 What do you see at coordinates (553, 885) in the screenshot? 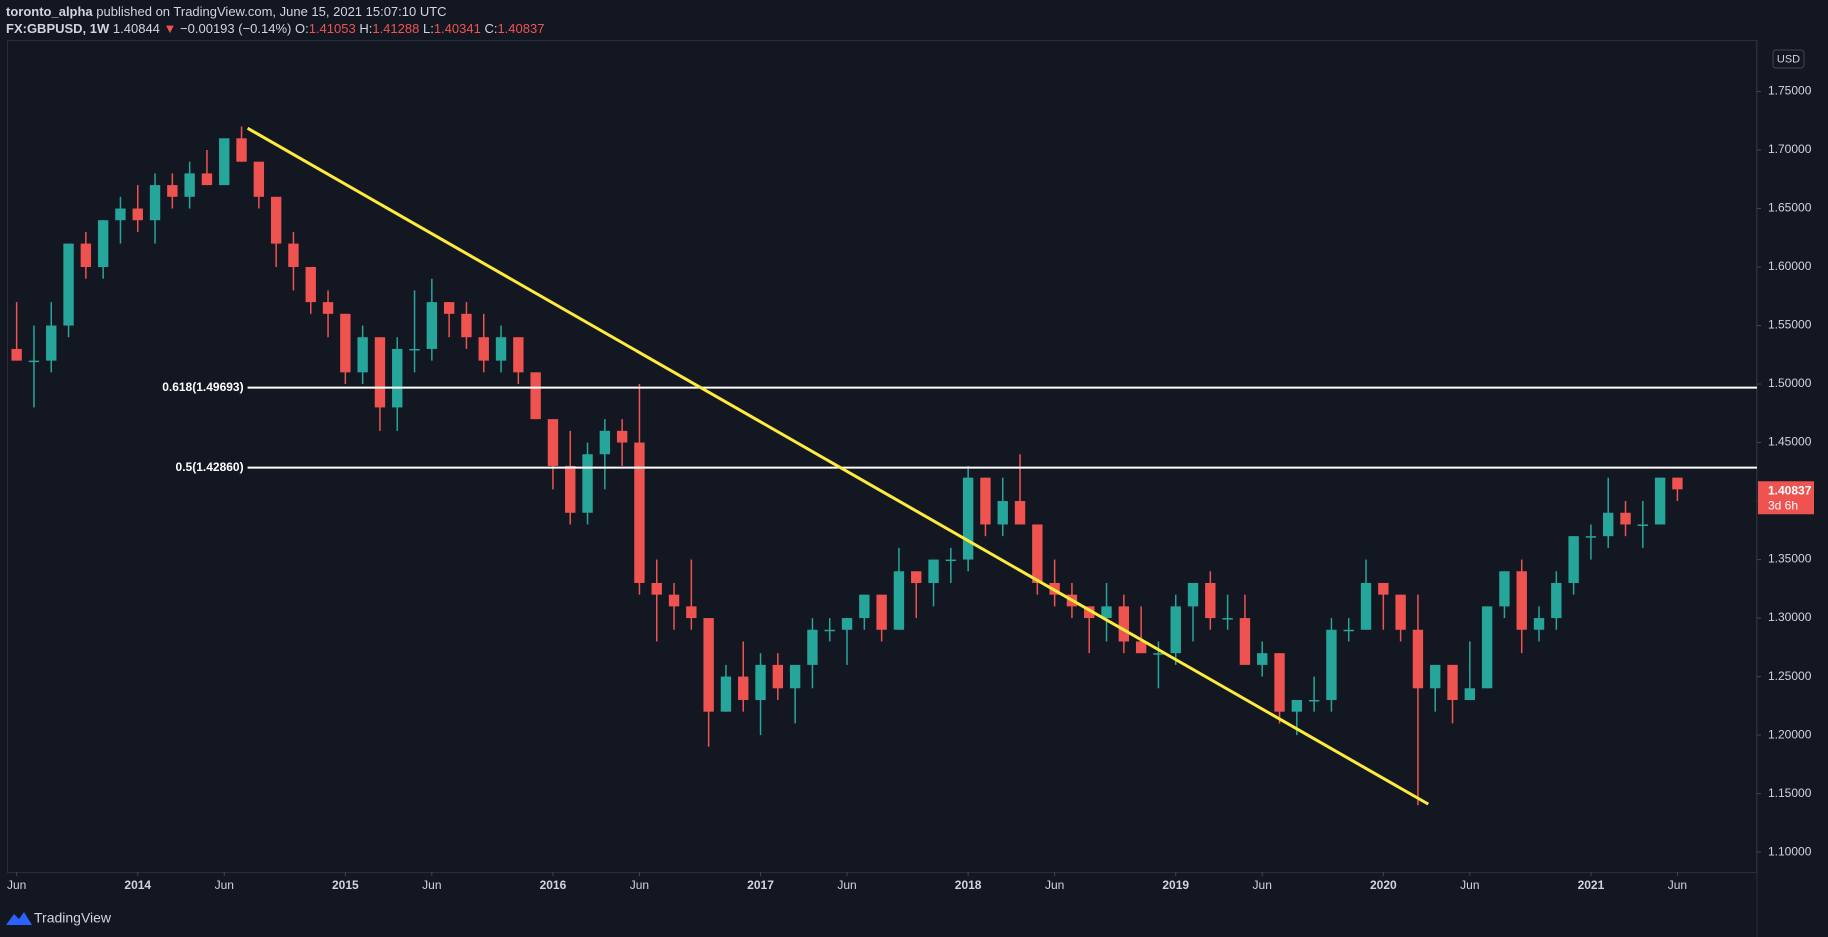
I see `x-tick-label: 2016` at bounding box center [553, 885].